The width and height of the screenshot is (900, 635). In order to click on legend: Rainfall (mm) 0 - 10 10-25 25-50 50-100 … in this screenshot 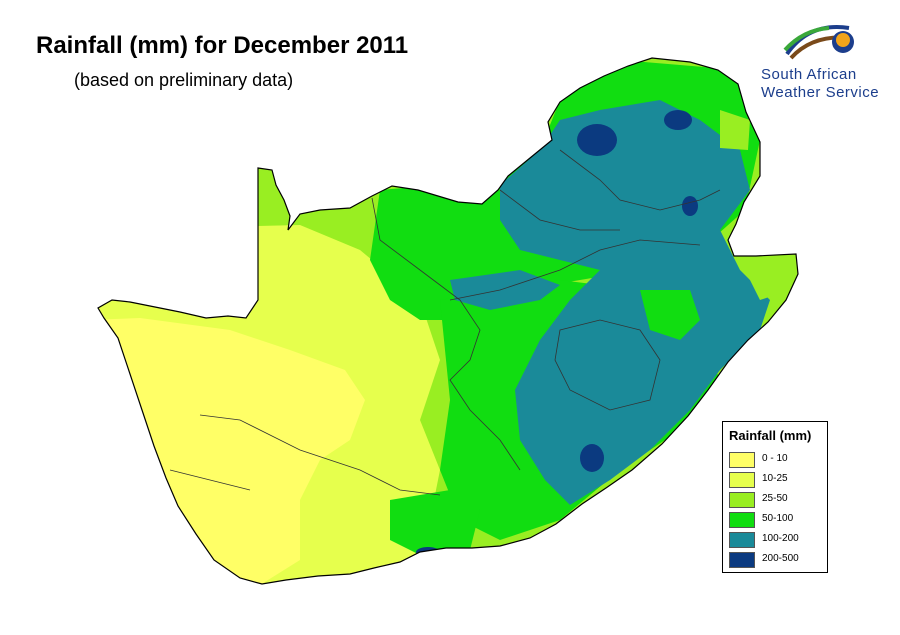, I will do `click(775, 497)`.